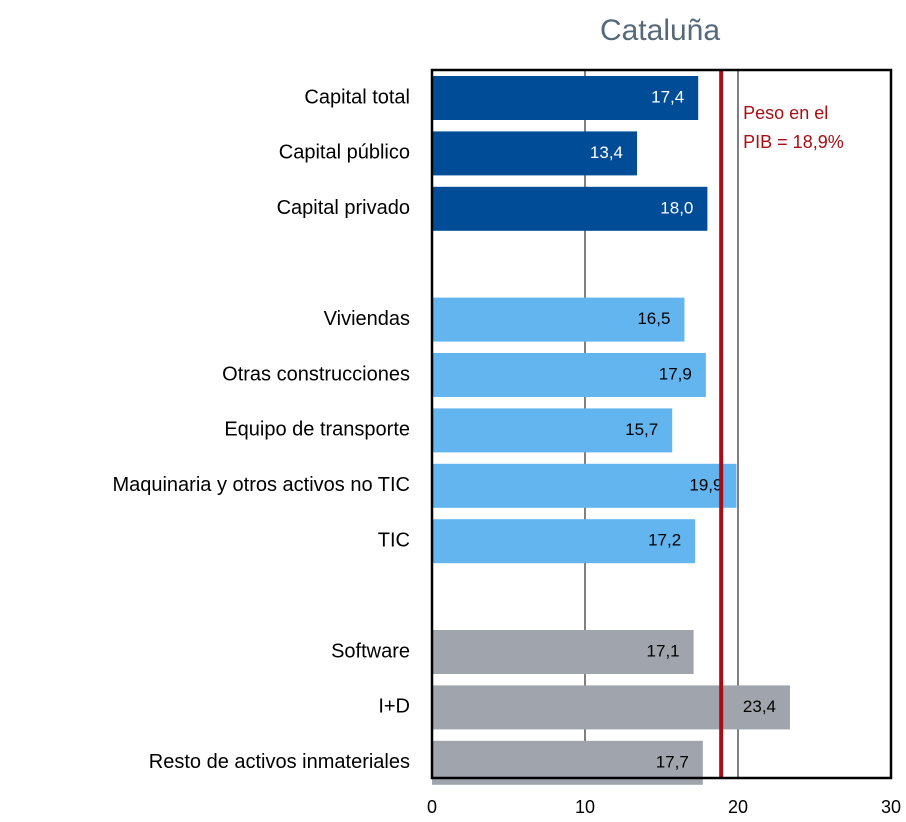 This screenshot has width=906, height=822. Describe the element at coordinates (432, 807) in the screenshot. I see `x-tick-label: 0` at that location.